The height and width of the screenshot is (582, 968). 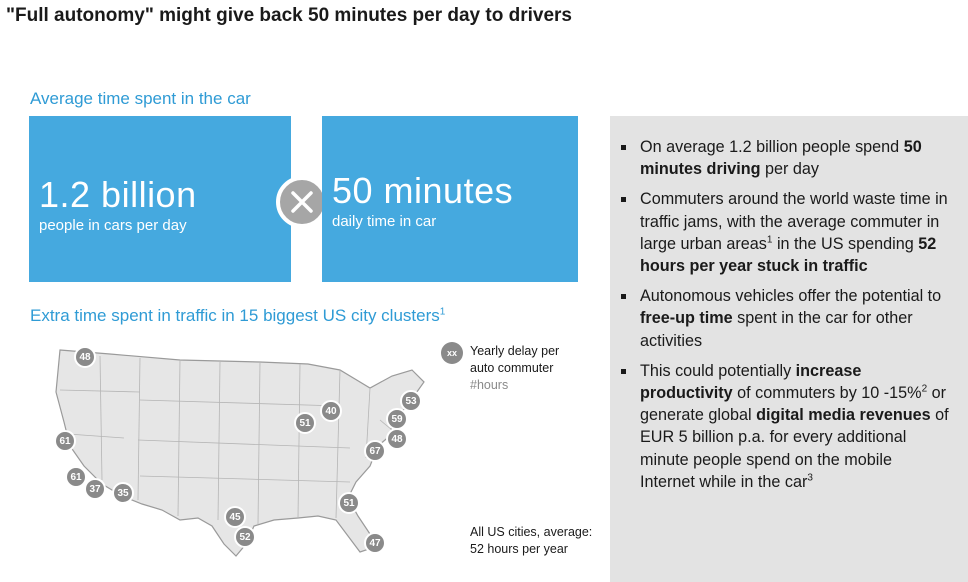 What do you see at coordinates (442, 312) in the screenshot?
I see `traffic-heading-footnote: 1` at bounding box center [442, 312].